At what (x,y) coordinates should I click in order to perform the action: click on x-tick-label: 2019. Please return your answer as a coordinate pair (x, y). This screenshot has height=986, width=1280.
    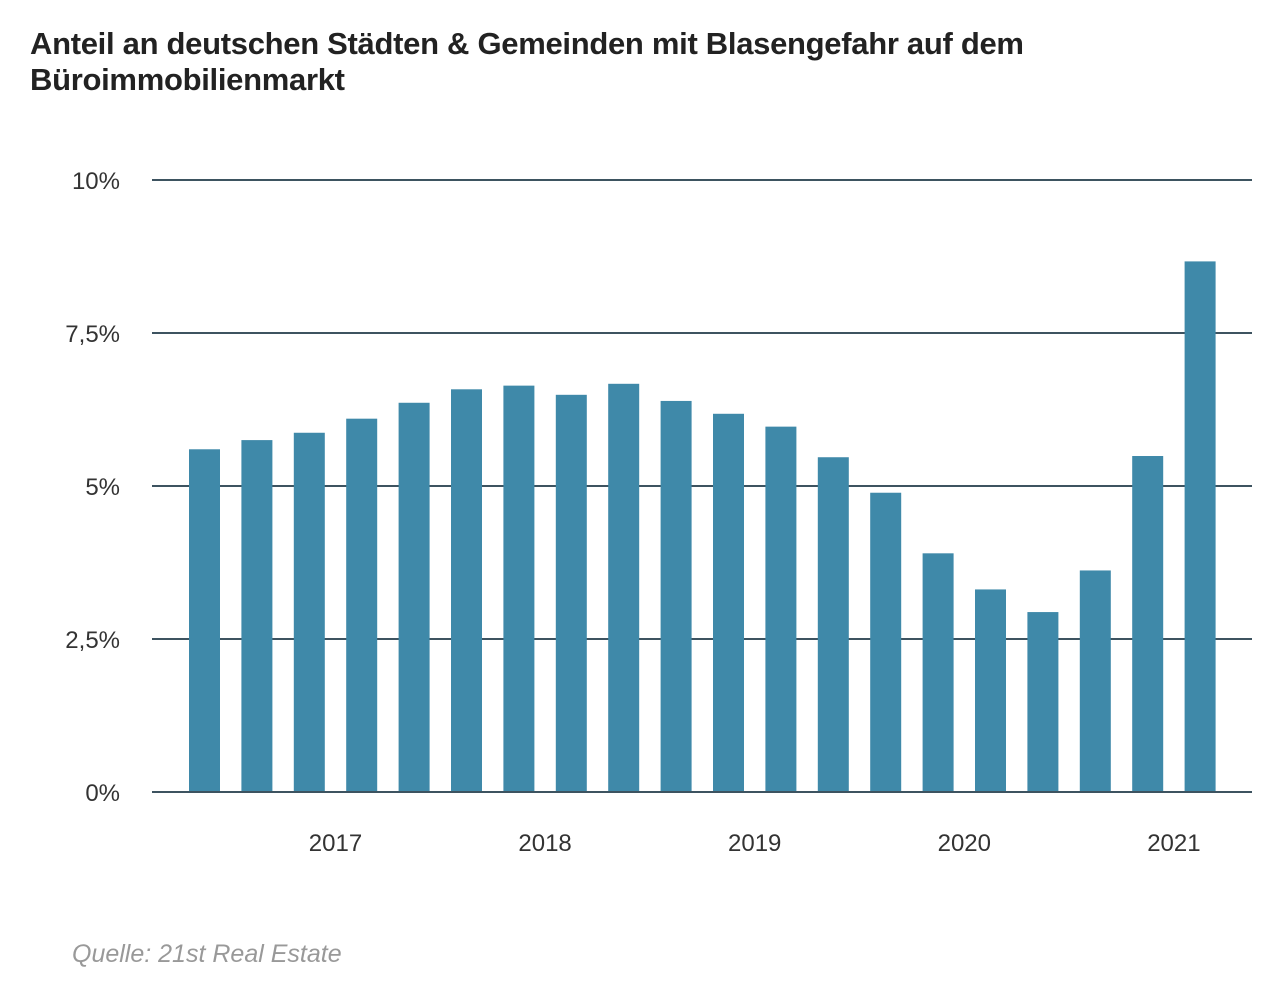
    Looking at the image, I should click on (754, 843).